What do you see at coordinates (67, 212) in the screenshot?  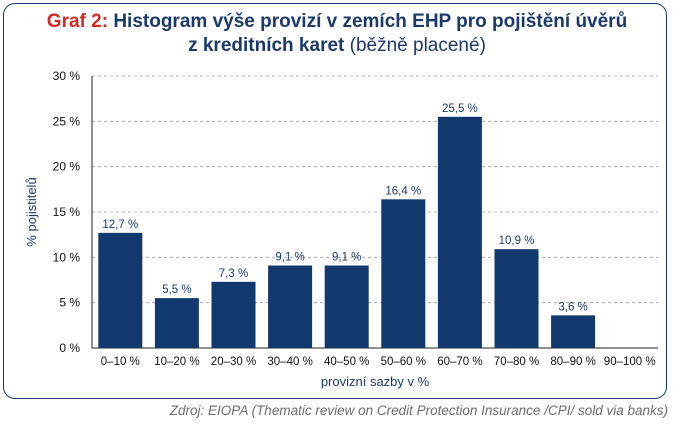 I see `y-tick-label: 15 %` at bounding box center [67, 212].